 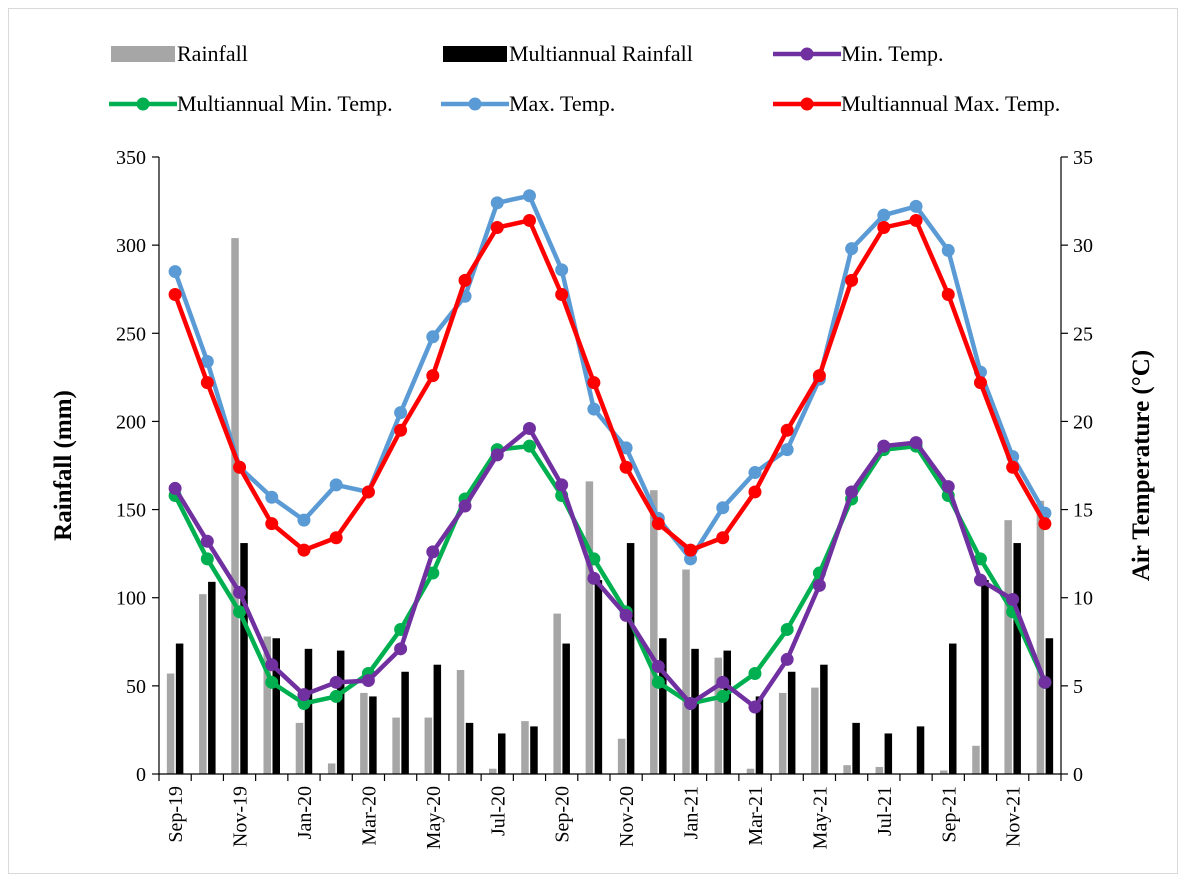 What do you see at coordinates (131, 599) in the screenshot?
I see `y-left-tick-label: 100` at bounding box center [131, 599].